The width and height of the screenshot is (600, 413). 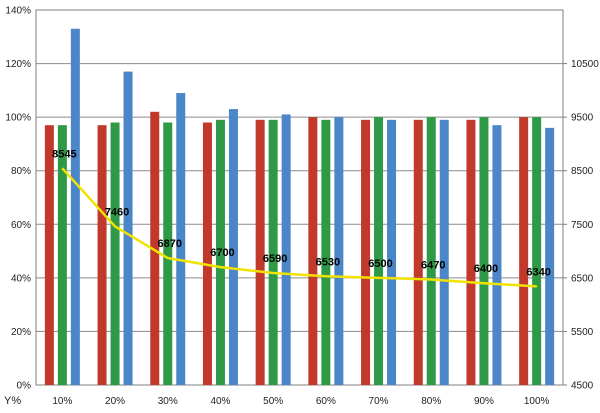 What do you see at coordinates (18, 64) in the screenshot?
I see `y-left-tick-label: 120%` at bounding box center [18, 64].